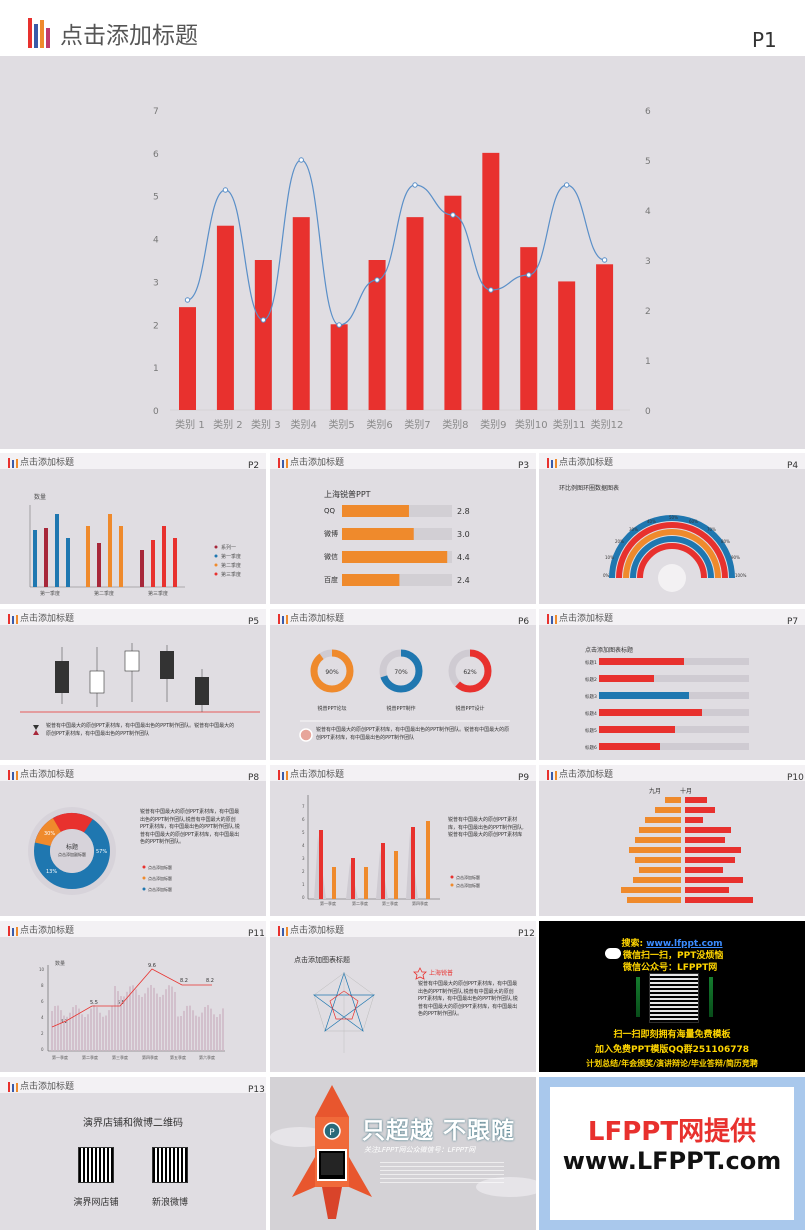 The width and height of the screenshot is (805, 1230). I want to click on y-tick-label-right: 2, so click(648, 312).